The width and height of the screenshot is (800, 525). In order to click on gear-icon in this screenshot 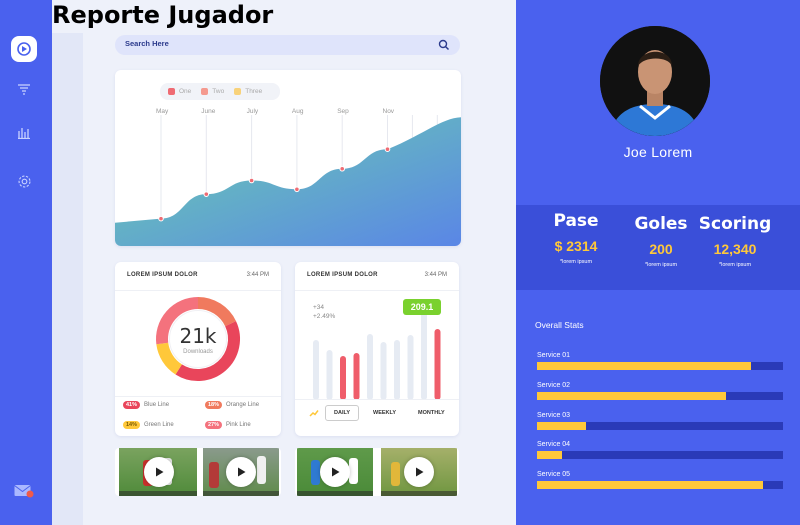, I will do `click(24, 181)`.